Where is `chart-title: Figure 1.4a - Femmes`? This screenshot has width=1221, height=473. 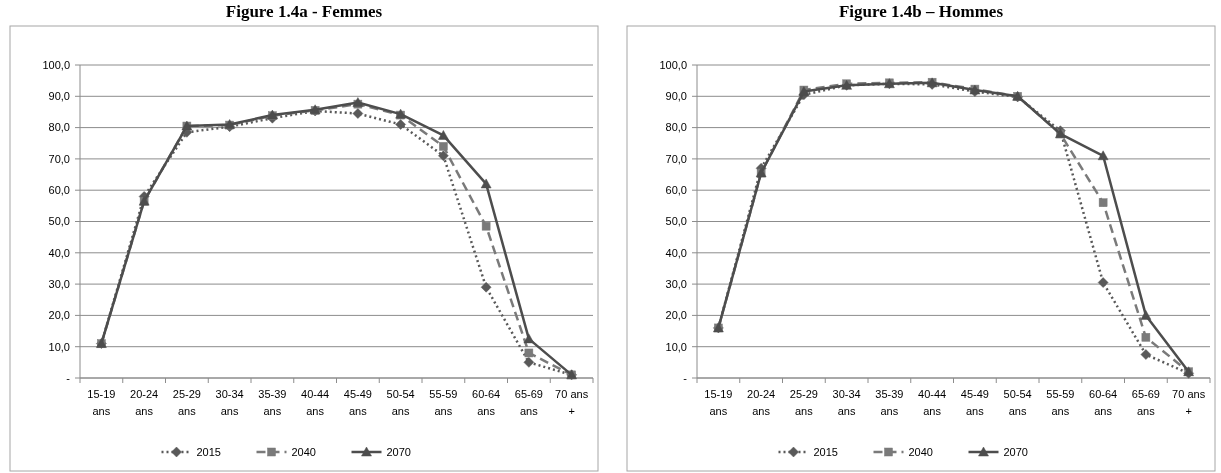
chart-title: Figure 1.4a - Femmes is located at coordinates (304, 11).